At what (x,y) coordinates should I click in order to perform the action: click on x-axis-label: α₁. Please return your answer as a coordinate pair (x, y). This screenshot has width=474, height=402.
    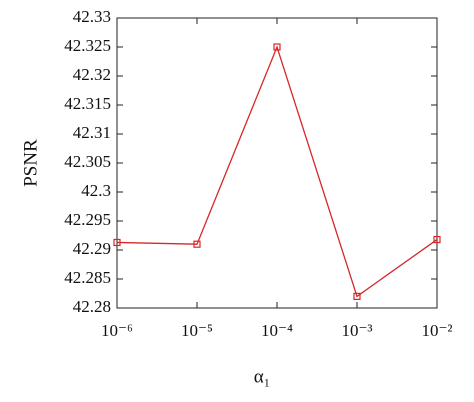
    Looking at the image, I should click on (262, 376).